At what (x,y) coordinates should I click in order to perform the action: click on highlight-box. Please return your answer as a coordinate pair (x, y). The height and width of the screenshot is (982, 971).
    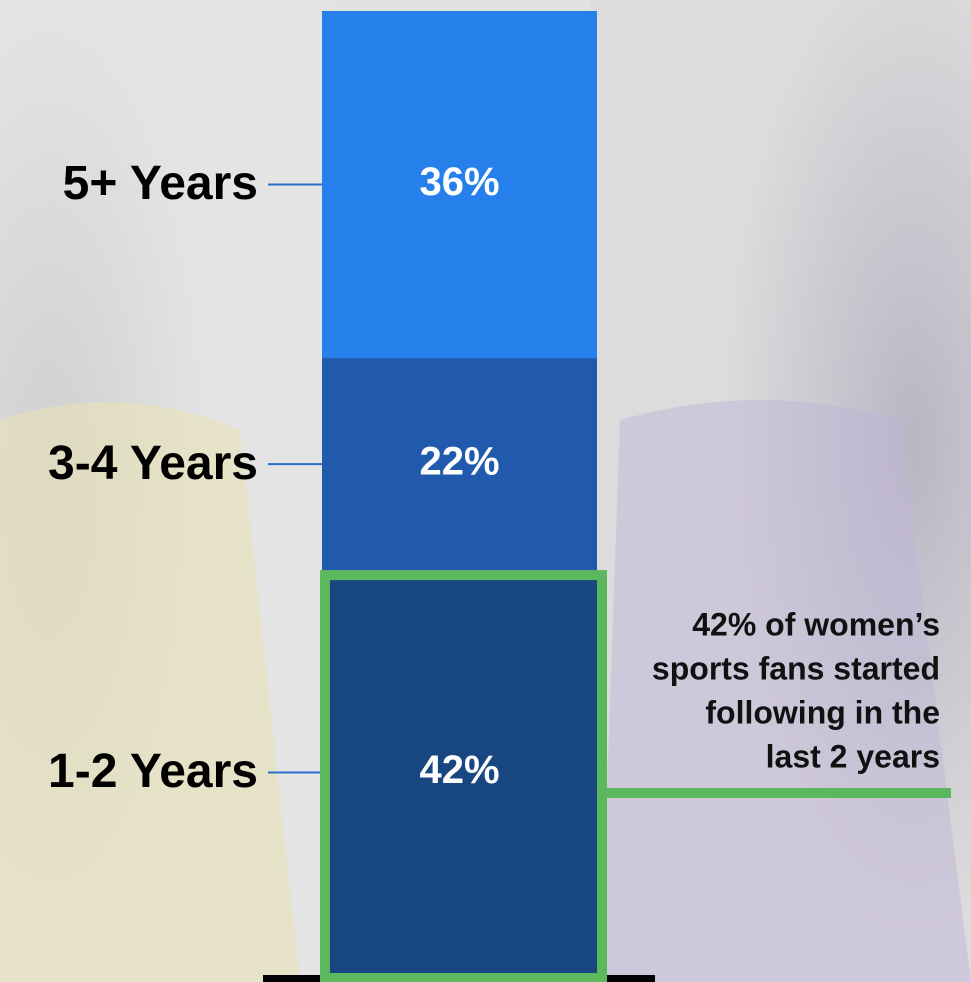
    Looking at the image, I should click on (463, 776).